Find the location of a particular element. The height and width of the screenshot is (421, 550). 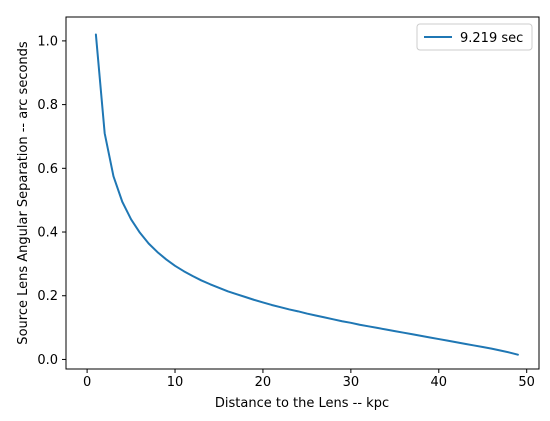

x-tick-label: 30 is located at coordinates (351, 382).